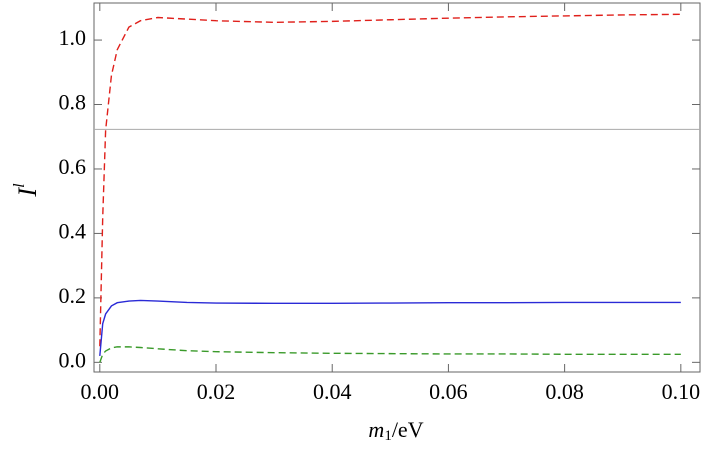 The height and width of the screenshot is (450, 708). What do you see at coordinates (73, 37) in the screenshot?
I see `y-tick-label: 1.0` at bounding box center [73, 37].